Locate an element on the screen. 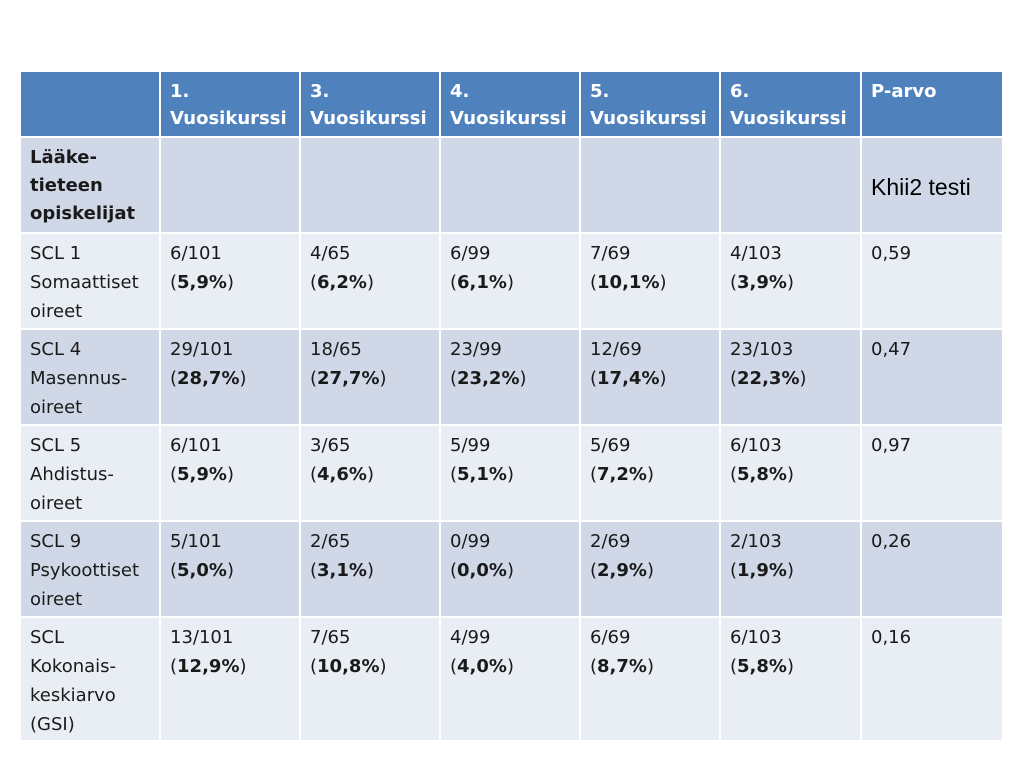  row-label-line: Kokonais- is located at coordinates (73, 666).